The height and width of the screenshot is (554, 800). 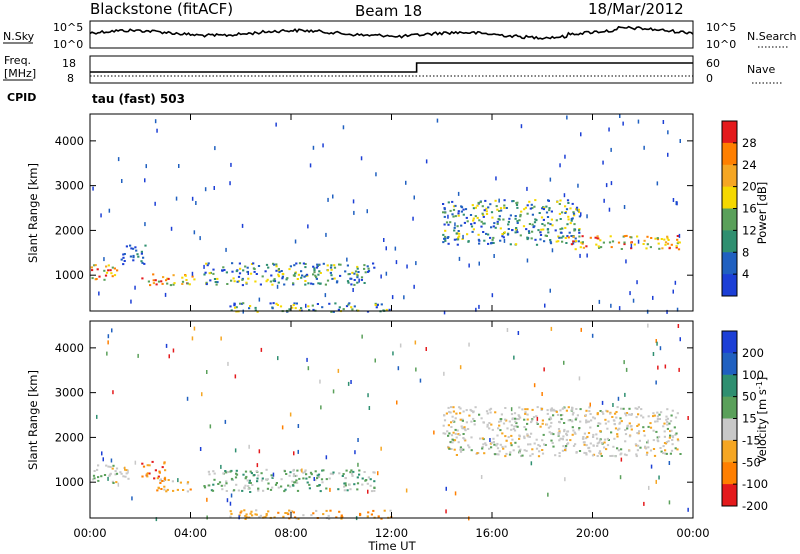 What do you see at coordinates (21, 97) in the screenshot?
I see `cpid-label: CPID` at bounding box center [21, 97].